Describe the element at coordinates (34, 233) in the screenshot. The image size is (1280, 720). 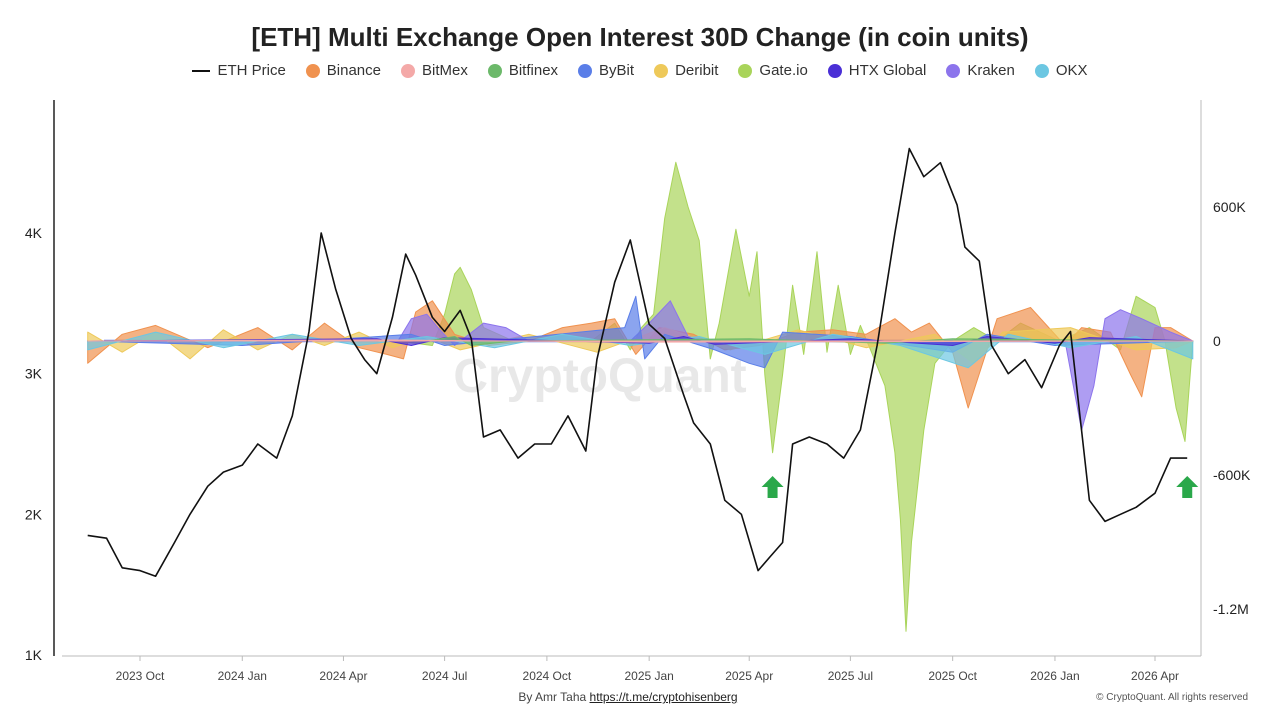
I see `y-left-tick-label: 4K` at that location.